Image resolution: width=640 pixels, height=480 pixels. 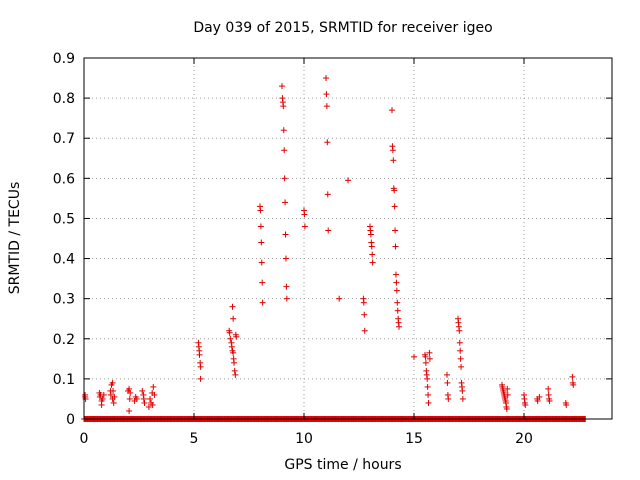 What do you see at coordinates (524, 439) in the screenshot?
I see `x-tick-label: 20` at bounding box center [524, 439].